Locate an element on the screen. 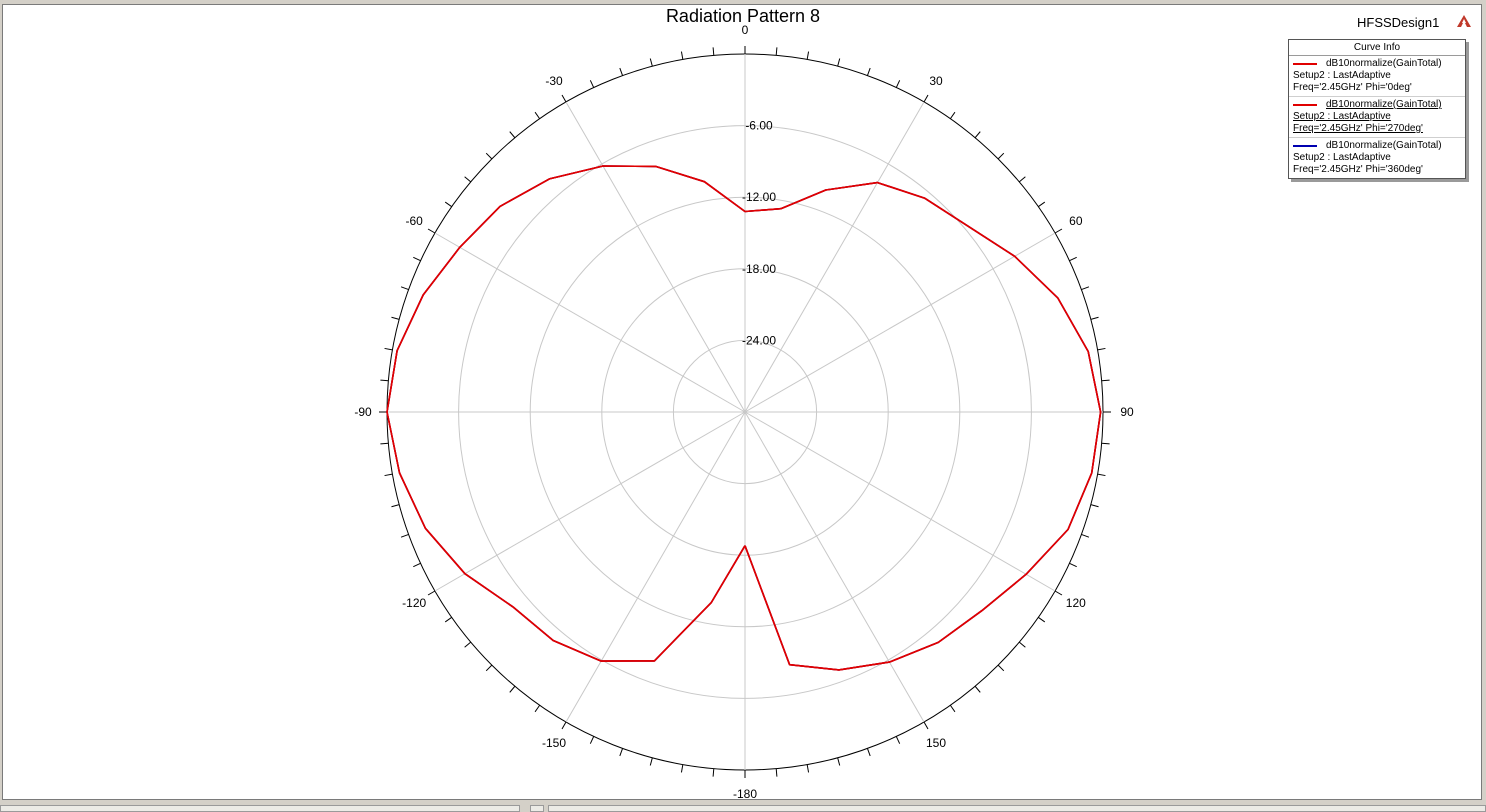  angle-label: -120 is located at coordinates (414, 603).